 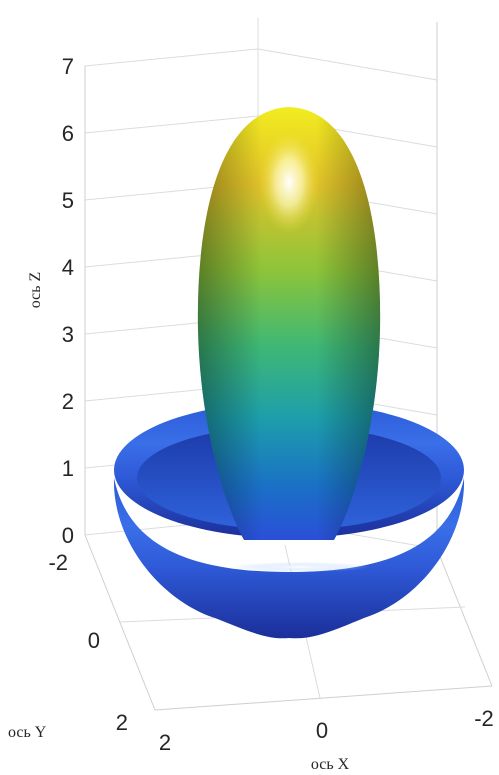 I want to click on y-tick-label: 2, so click(x=122, y=722).